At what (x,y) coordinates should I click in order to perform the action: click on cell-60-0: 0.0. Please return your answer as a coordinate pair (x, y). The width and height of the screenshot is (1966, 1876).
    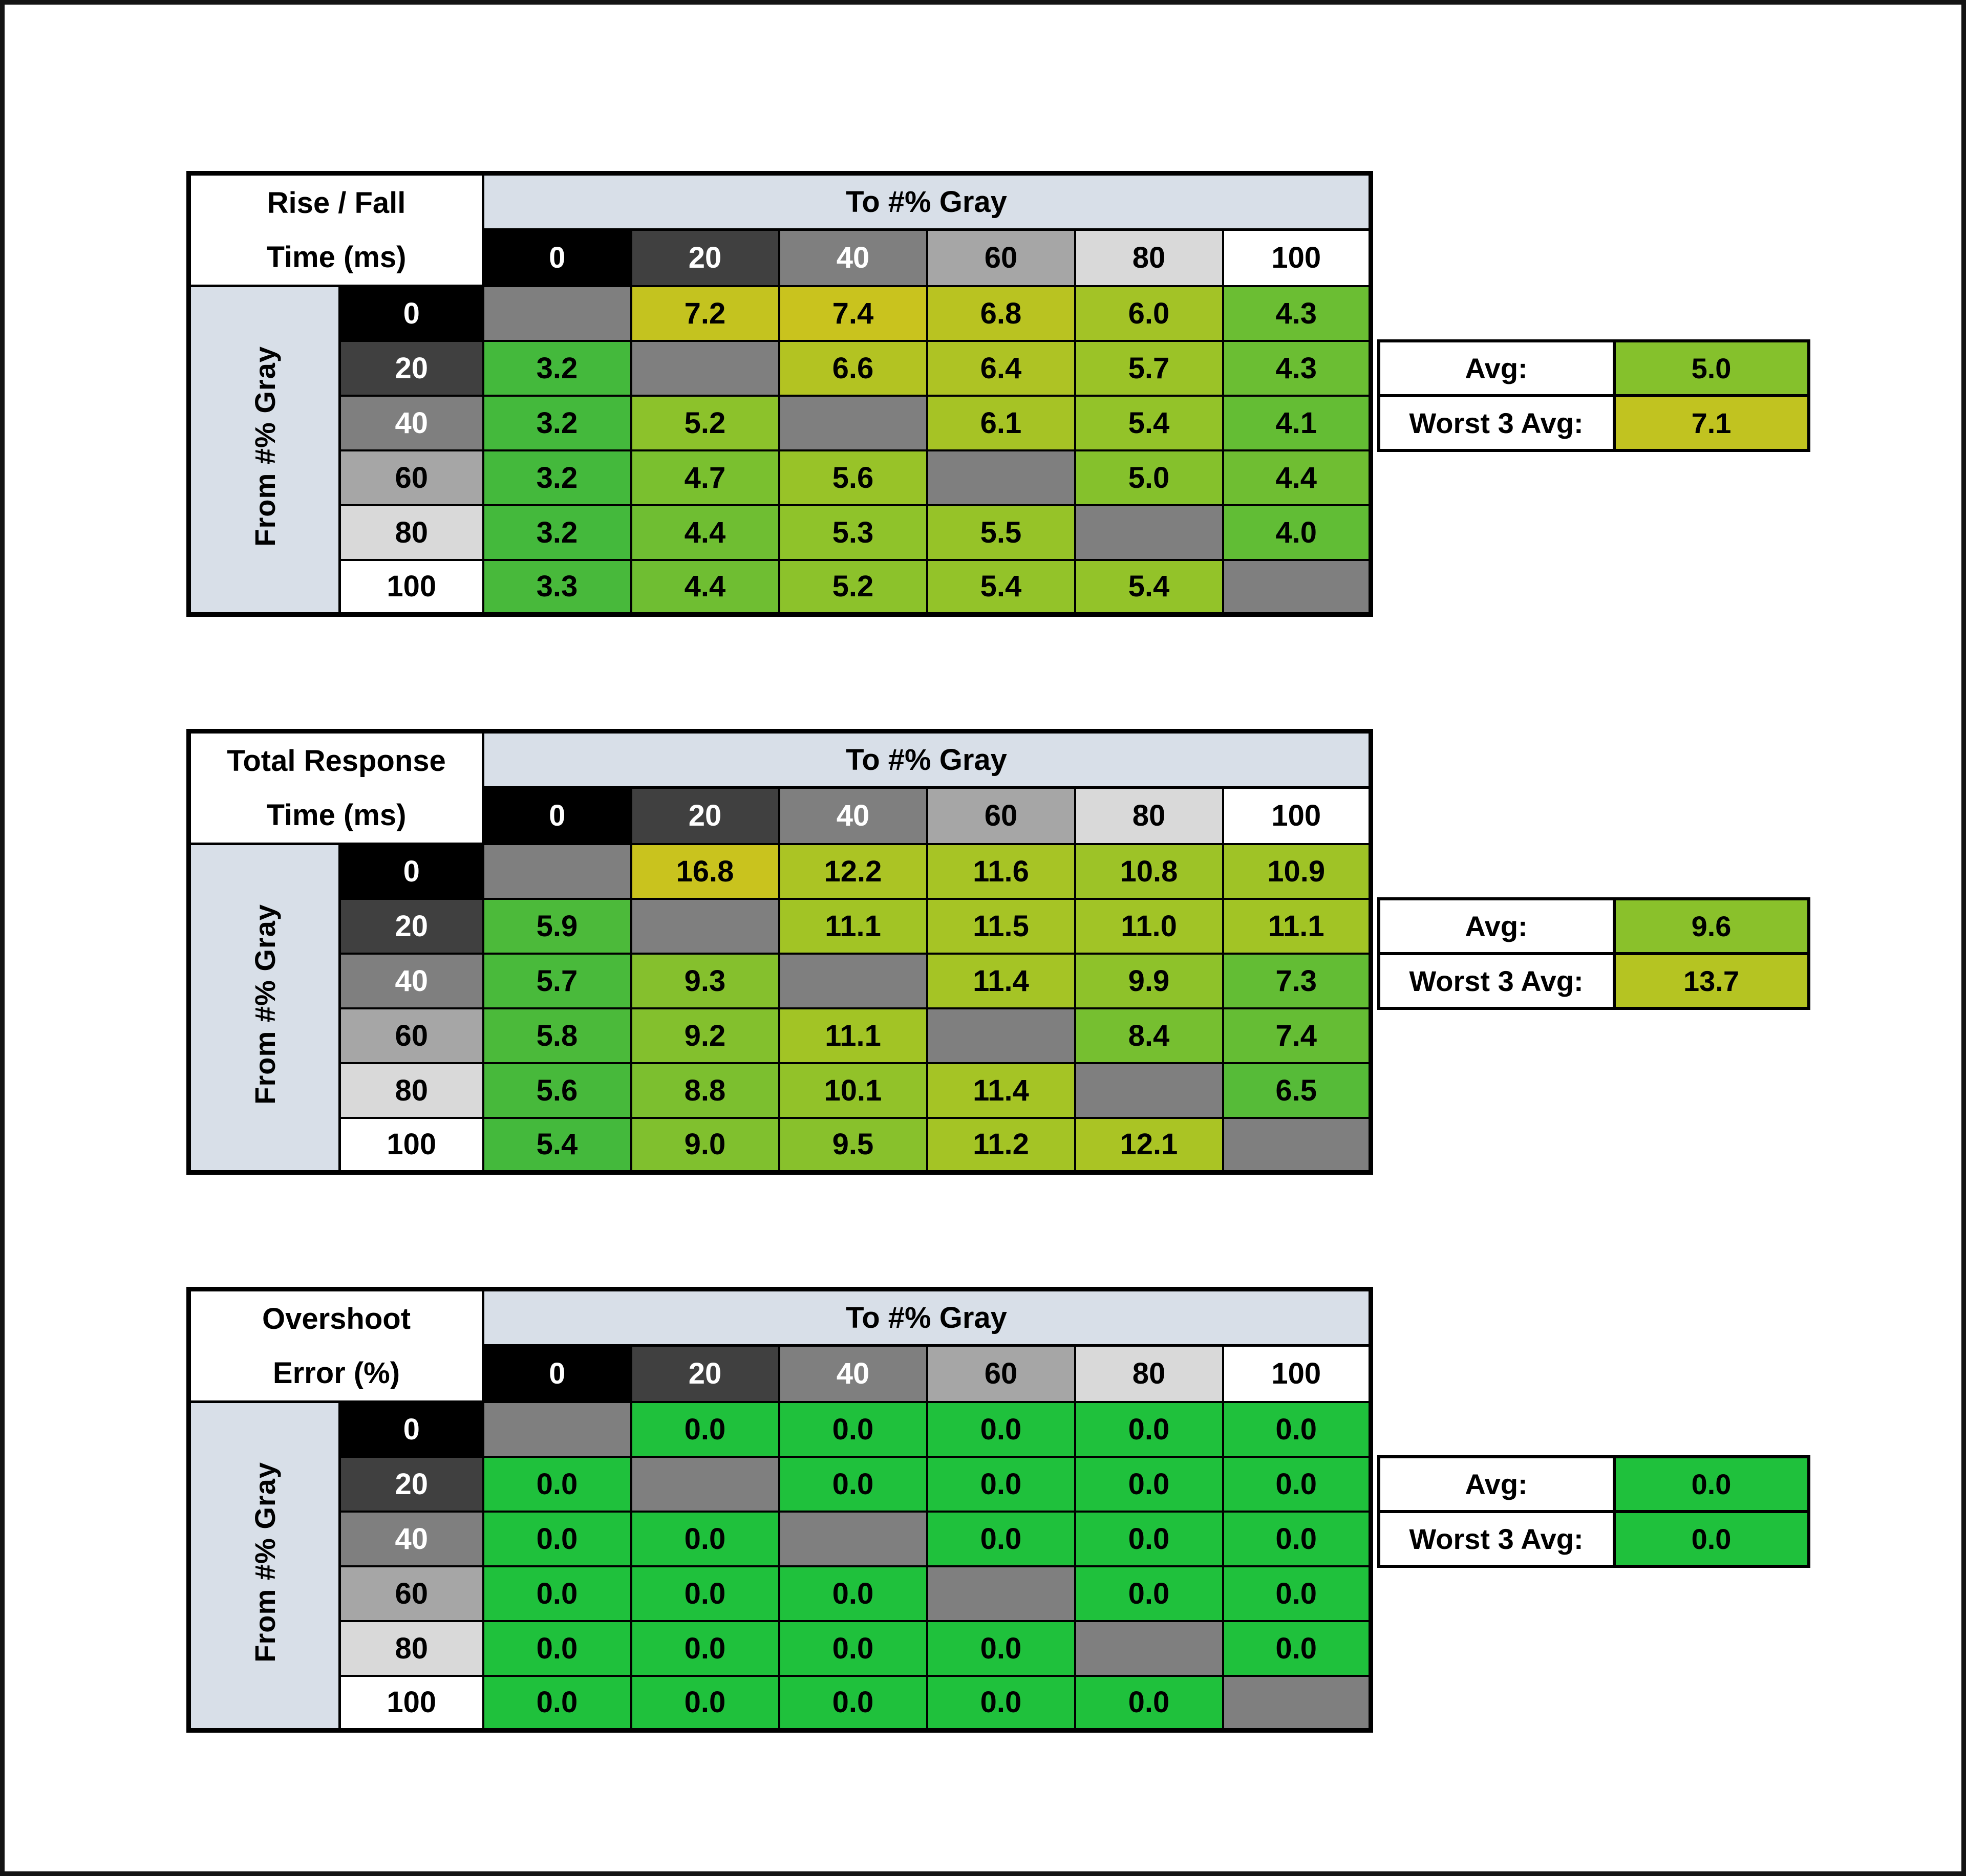
    Looking at the image, I should click on (557, 1593).